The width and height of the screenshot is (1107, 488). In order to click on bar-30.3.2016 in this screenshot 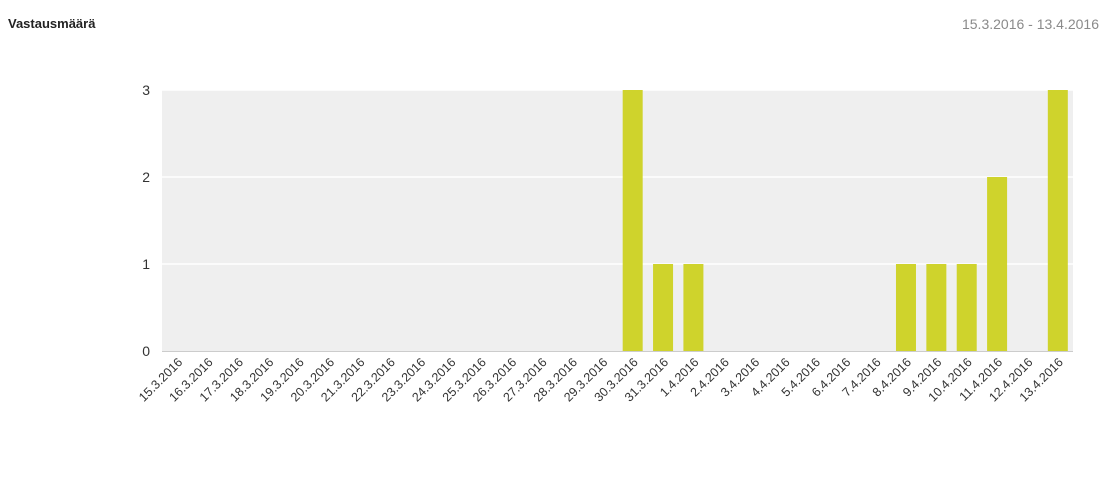, I will do `click(632, 220)`.